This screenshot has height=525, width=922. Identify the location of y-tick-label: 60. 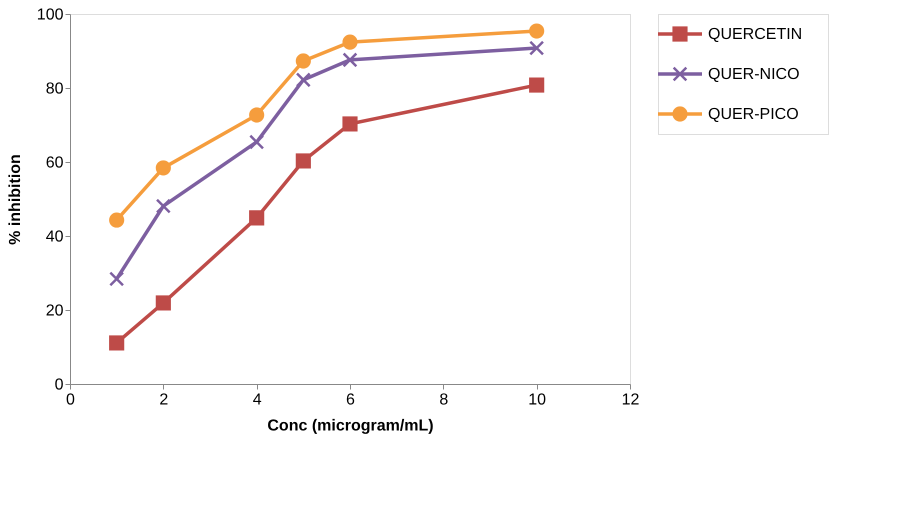
(55, 163).